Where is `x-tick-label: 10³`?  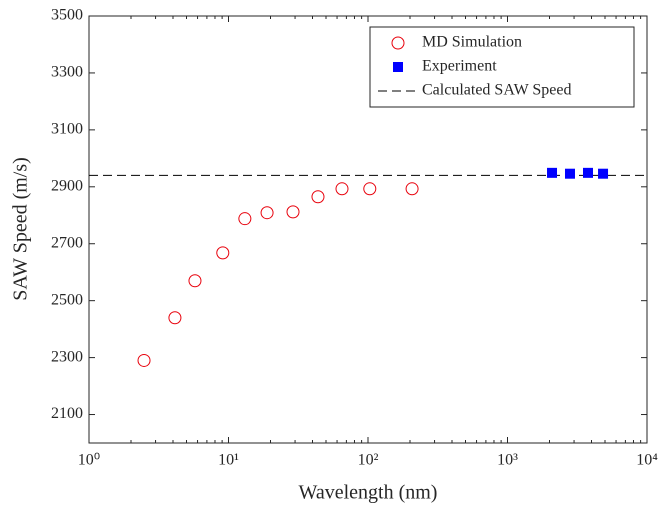 x-tick-label: 10³ is located at coordinates (507, 460).